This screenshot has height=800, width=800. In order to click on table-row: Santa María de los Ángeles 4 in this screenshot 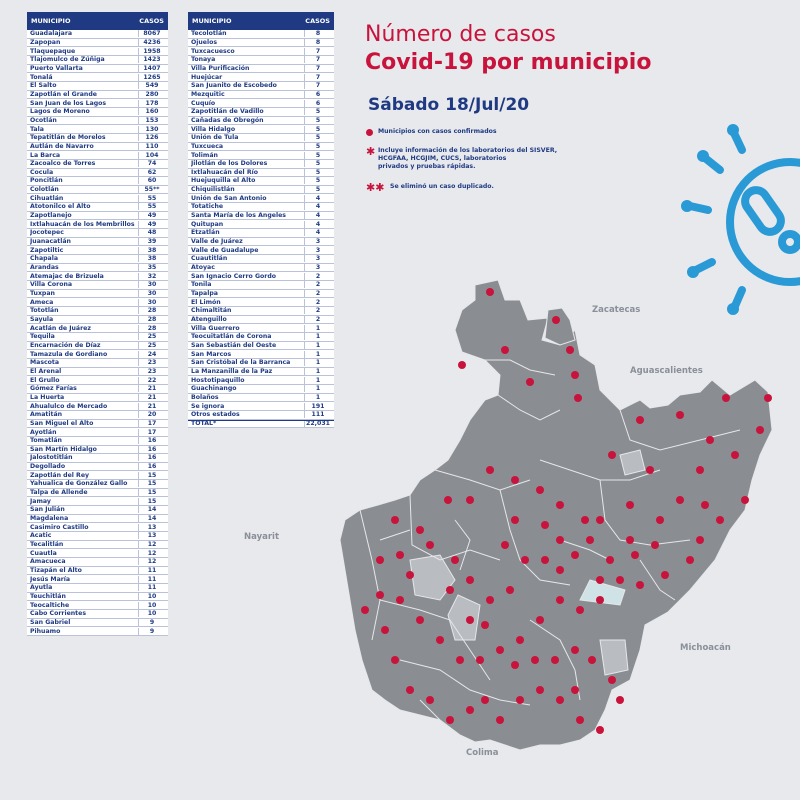, I will do `click(261, 216)`.